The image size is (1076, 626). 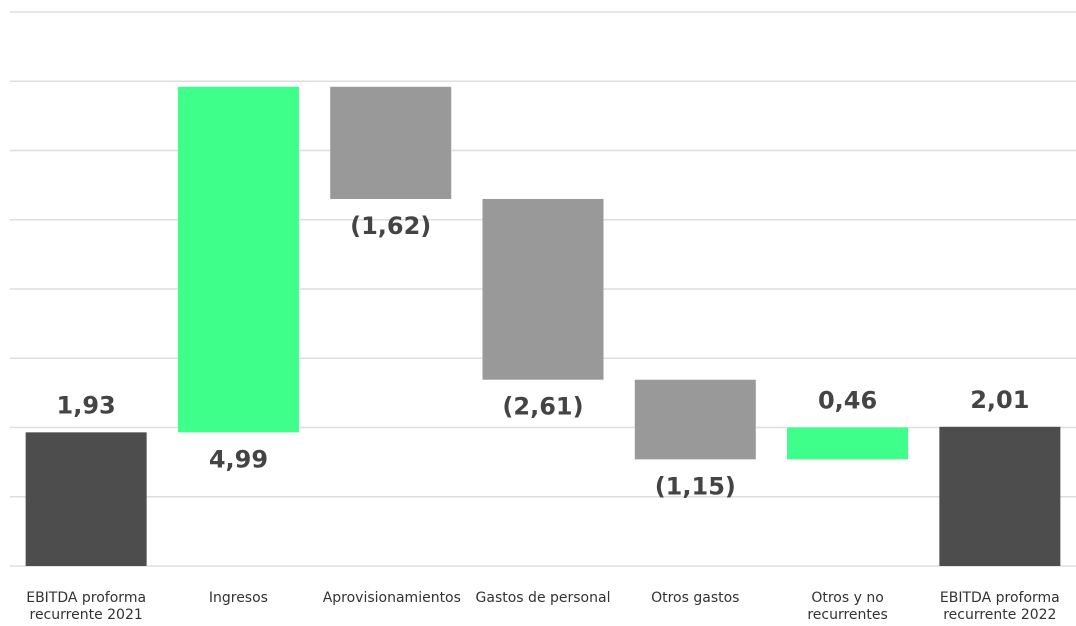 What do you see at coordinates (695, 486) in the screenshot?
I see `value-label: (1,15)` at bounding box center [695, 486].